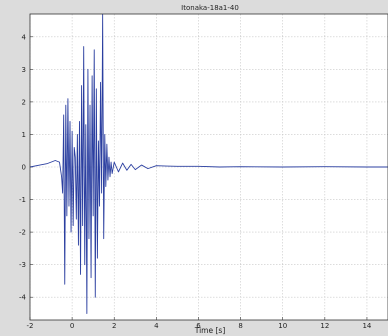 The image size is (388, 336). What do you see at coordinates (210, 330) in the screenshot?
I see `x-axis-label: Time [s]` at bounding box center [210, 330].